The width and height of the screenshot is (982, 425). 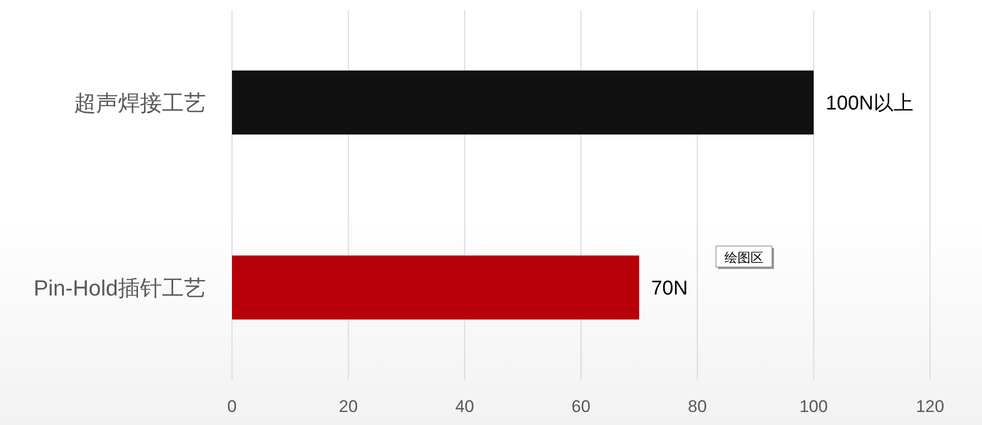 What do you see at coordinates (669, 289) in the screenshot?
I see `data-label: 70N` at bounding box center [669, 289].